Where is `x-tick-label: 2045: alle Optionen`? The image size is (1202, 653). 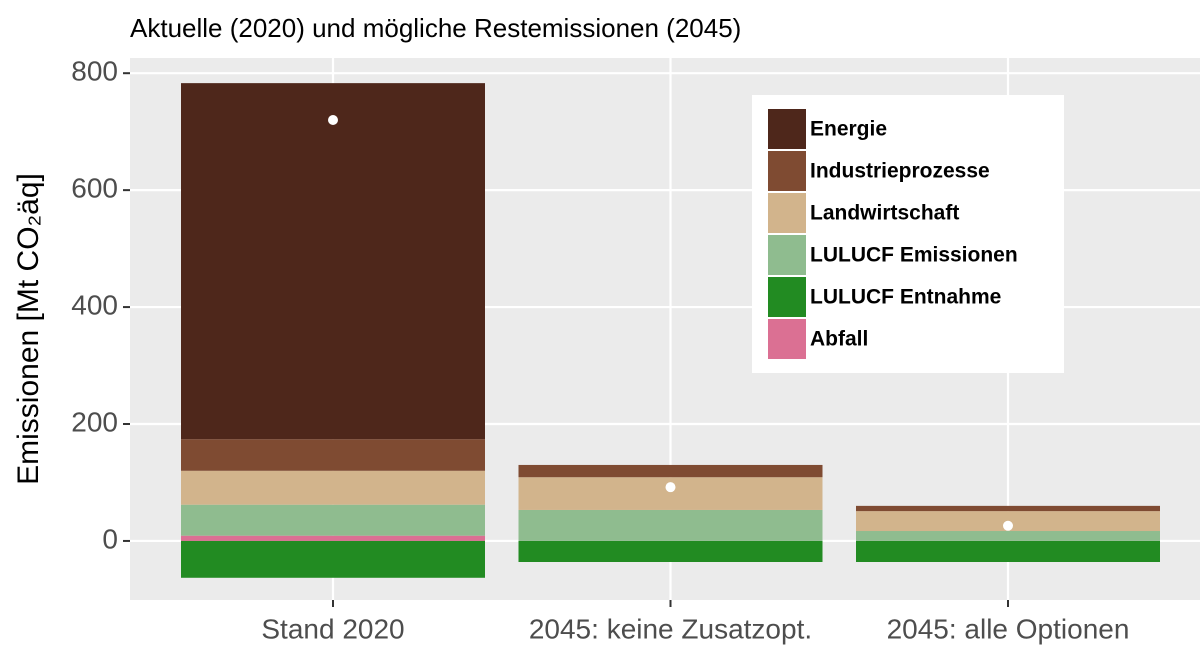
x-tick-label: 2045: alle Optionen is located at coordinates (1008, 628).